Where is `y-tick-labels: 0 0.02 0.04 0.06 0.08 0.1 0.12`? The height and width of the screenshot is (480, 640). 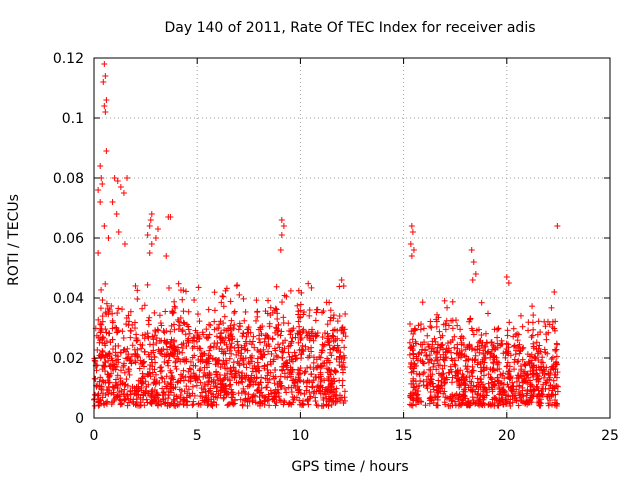
y-tick-labels: 0 0.02 0.04 0.06 0.08 0.1 0.12 is located at coordinates (68, 239).